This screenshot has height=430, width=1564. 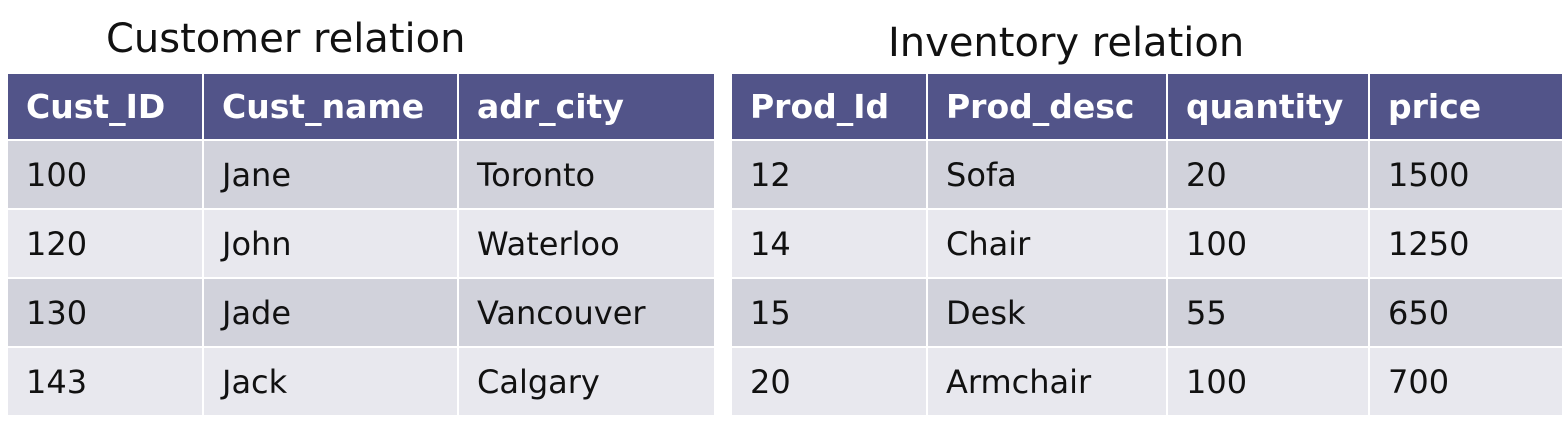 I want to click on customer-relation-title: Customer relation, so click(x=286, y=39).